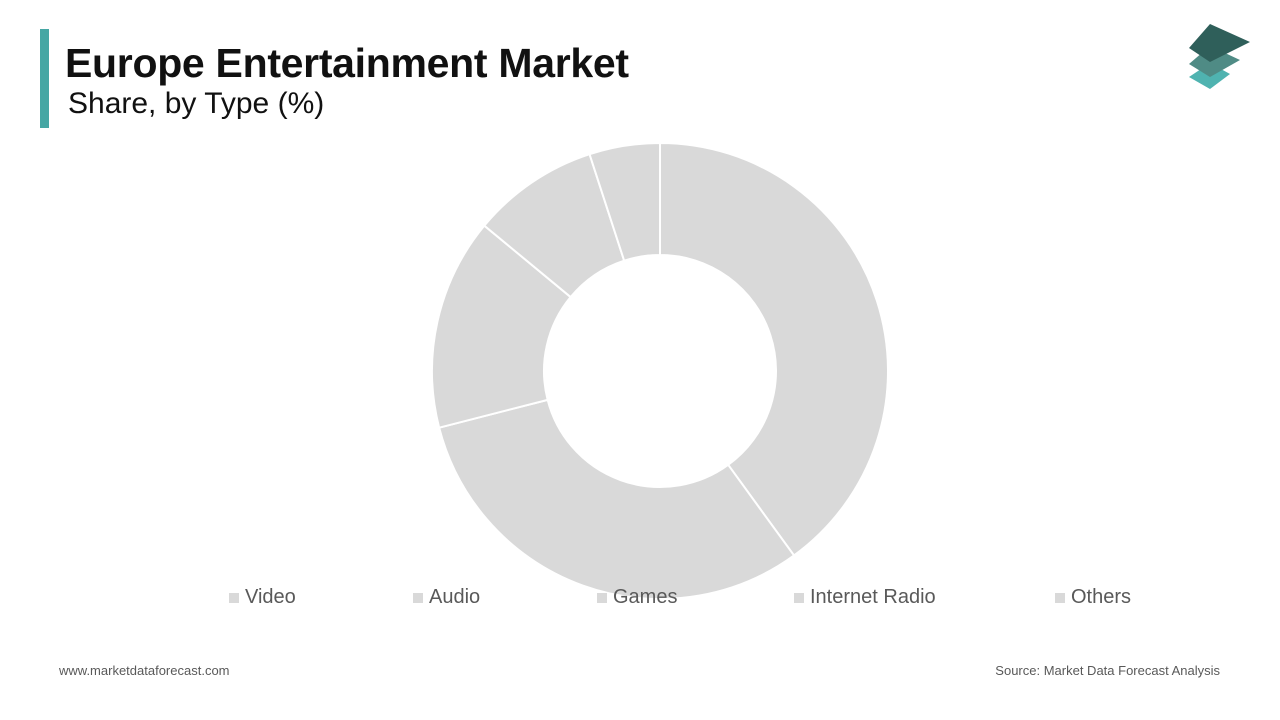 The image size is (1280, 720). I want to click on legend-item-others: Others, so click(1093, 597).